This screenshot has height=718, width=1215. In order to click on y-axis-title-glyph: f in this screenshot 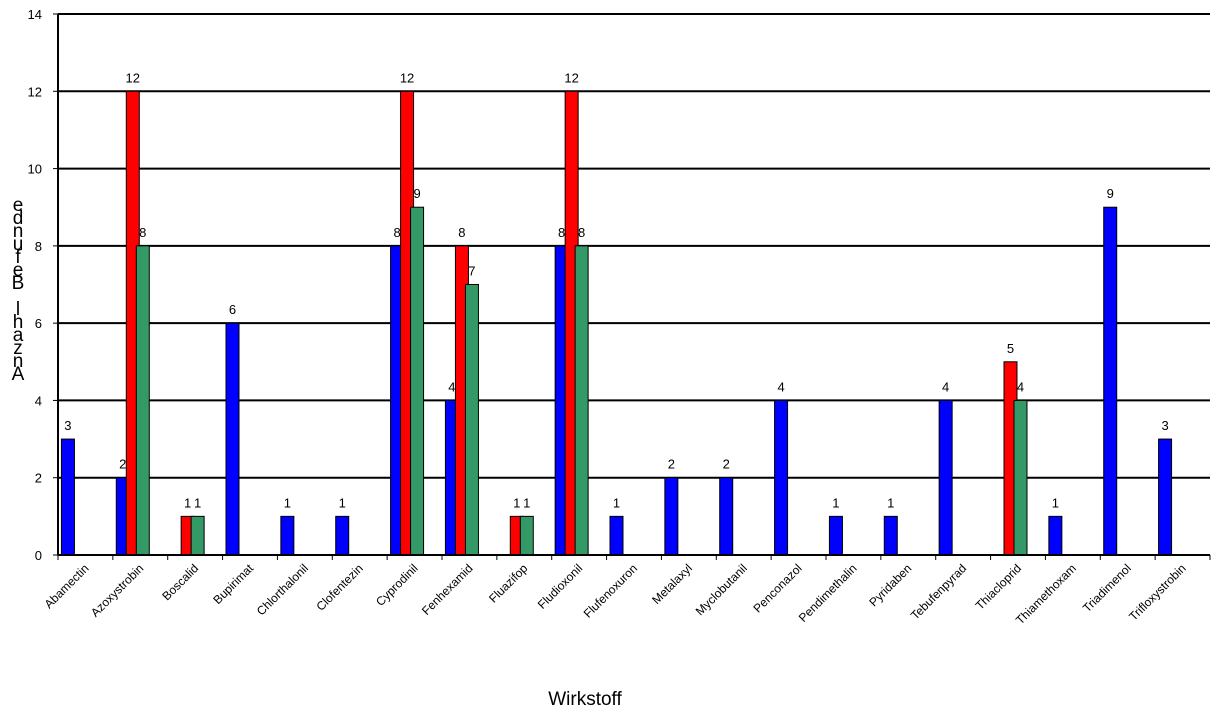, I will do `click(18, 257)`.